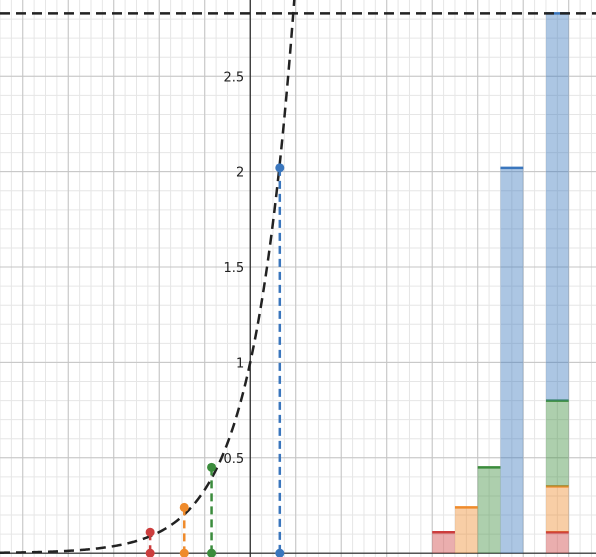 Image resolution: width=596 pixels, height=557 pixels. I want to click on y-tick-label: 2.5, so click(234, 77).